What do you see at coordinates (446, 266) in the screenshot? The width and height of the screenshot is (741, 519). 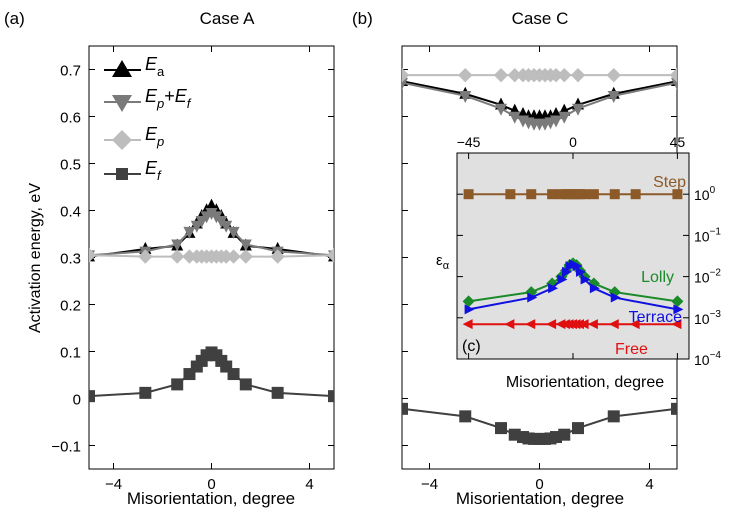 I see `y-axis-label-c-sub: α` at bounding box center [446, 266].